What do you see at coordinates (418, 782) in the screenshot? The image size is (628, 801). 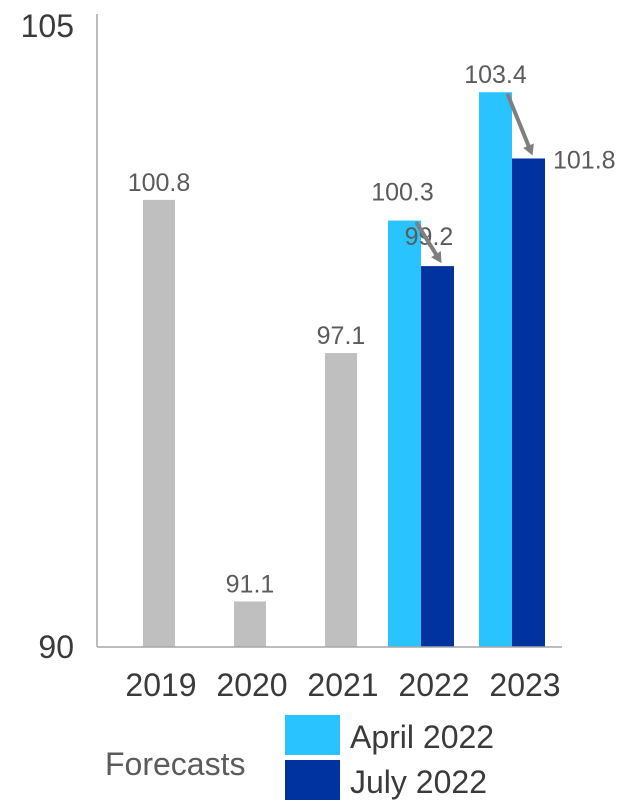 I see `legend-label-july-2022: July 2022` at bounding box center [418, 782].